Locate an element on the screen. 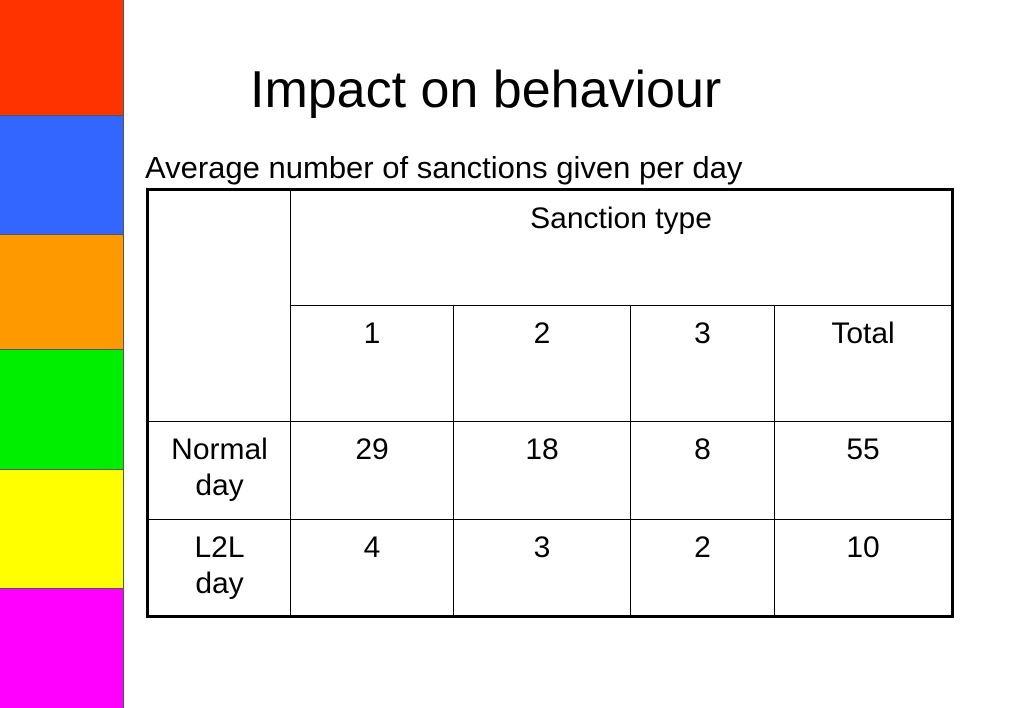 The image size is (1023, 708). color-block-red is located at coordinates (62, 58).